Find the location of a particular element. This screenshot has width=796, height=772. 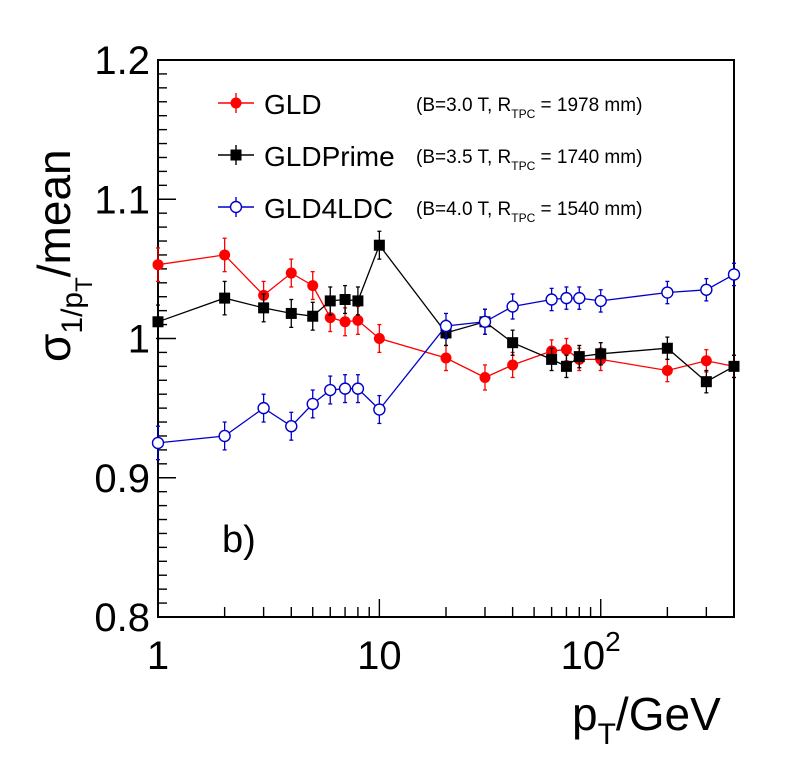

y-axis-label-symbol: σ is located at coordinates (54, 348).